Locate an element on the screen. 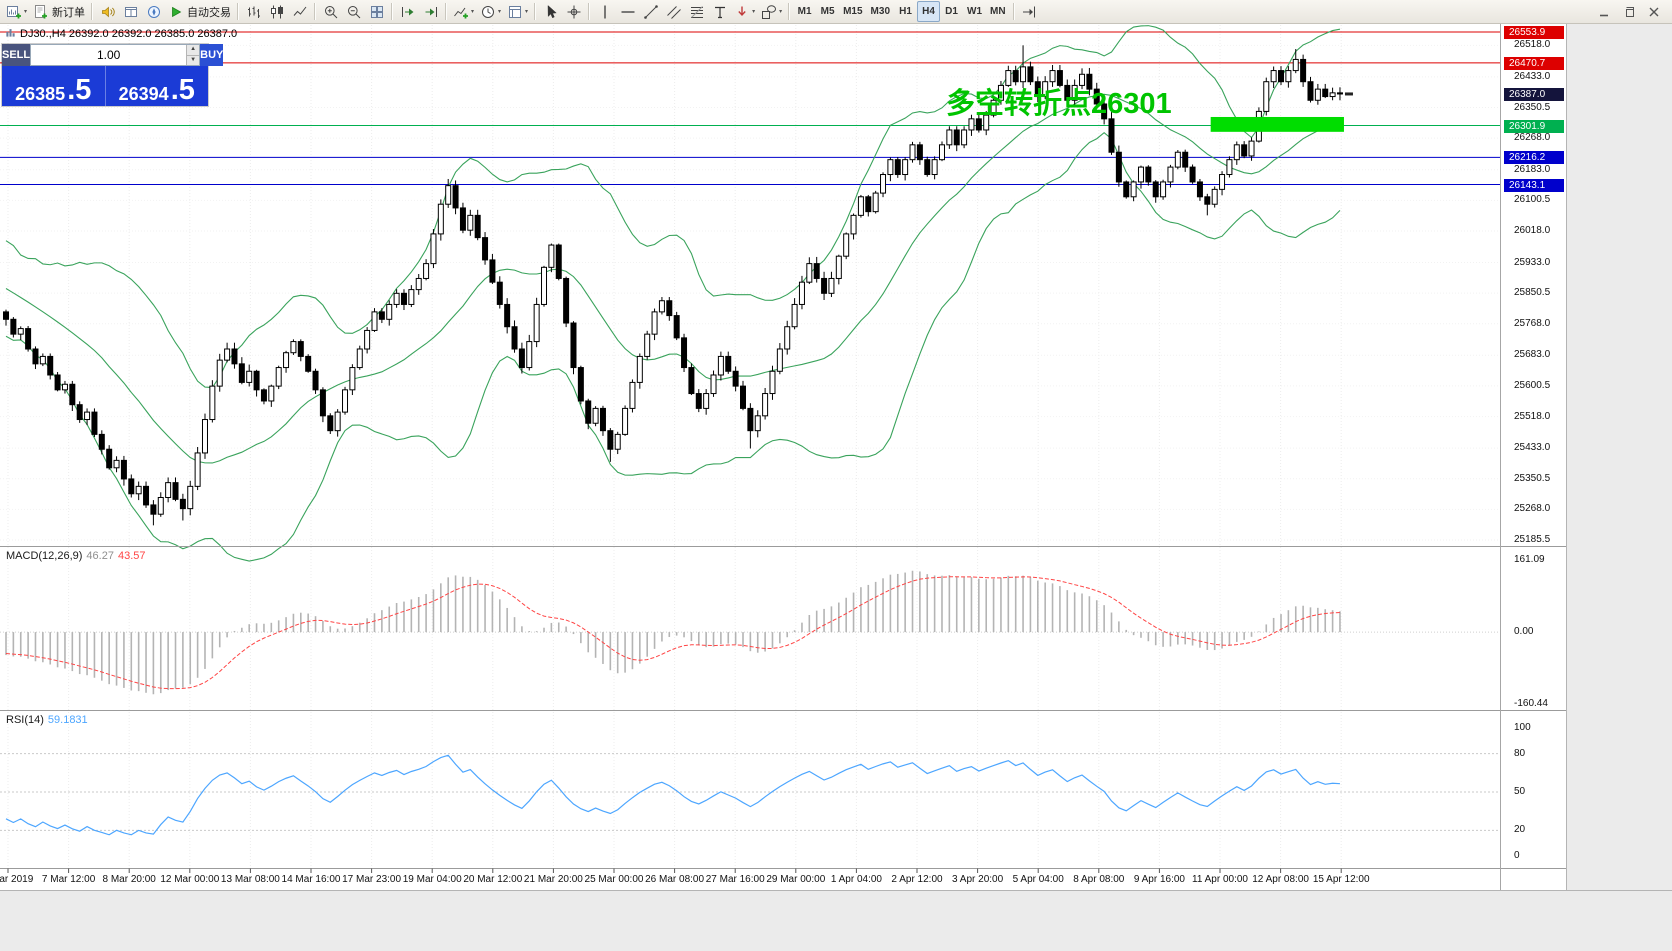  text-button is located at coordinates (719, 11).